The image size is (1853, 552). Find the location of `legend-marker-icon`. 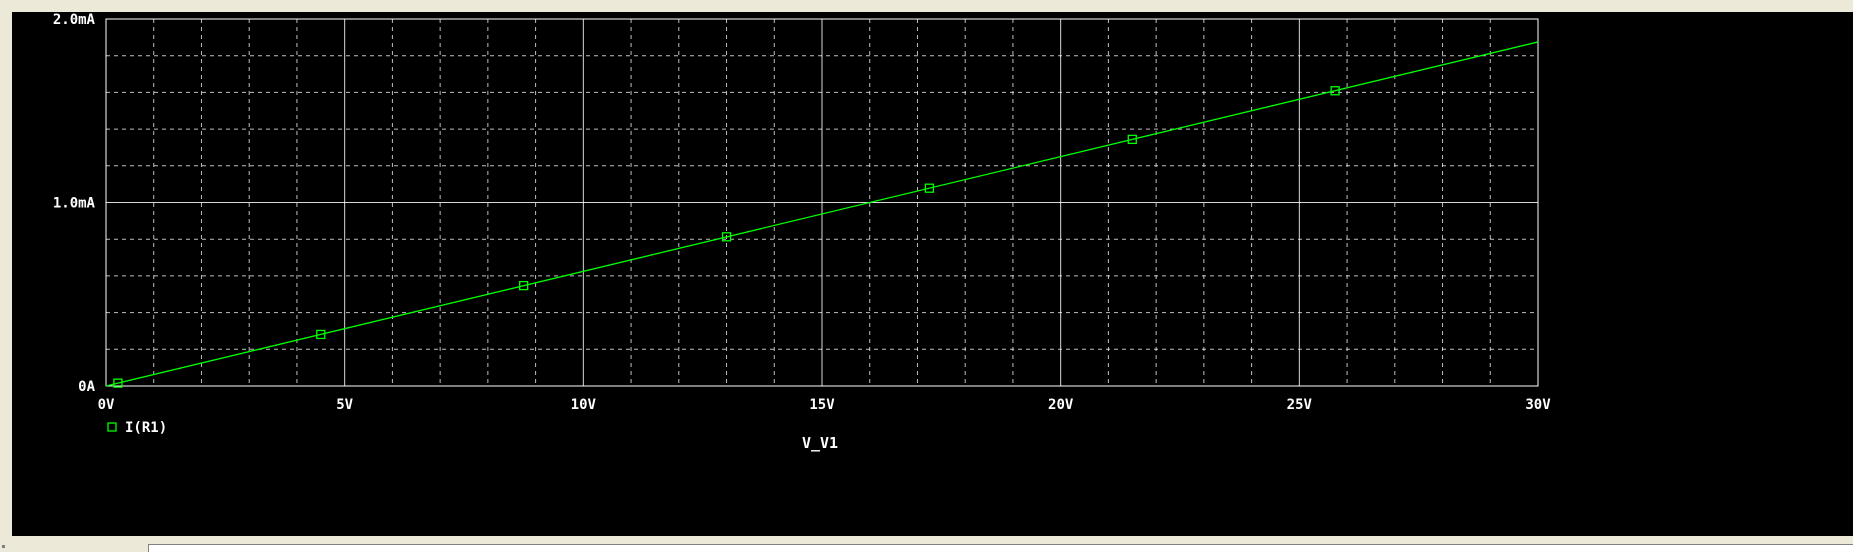

legend-marker-icon is located at coordinates (112, 427).